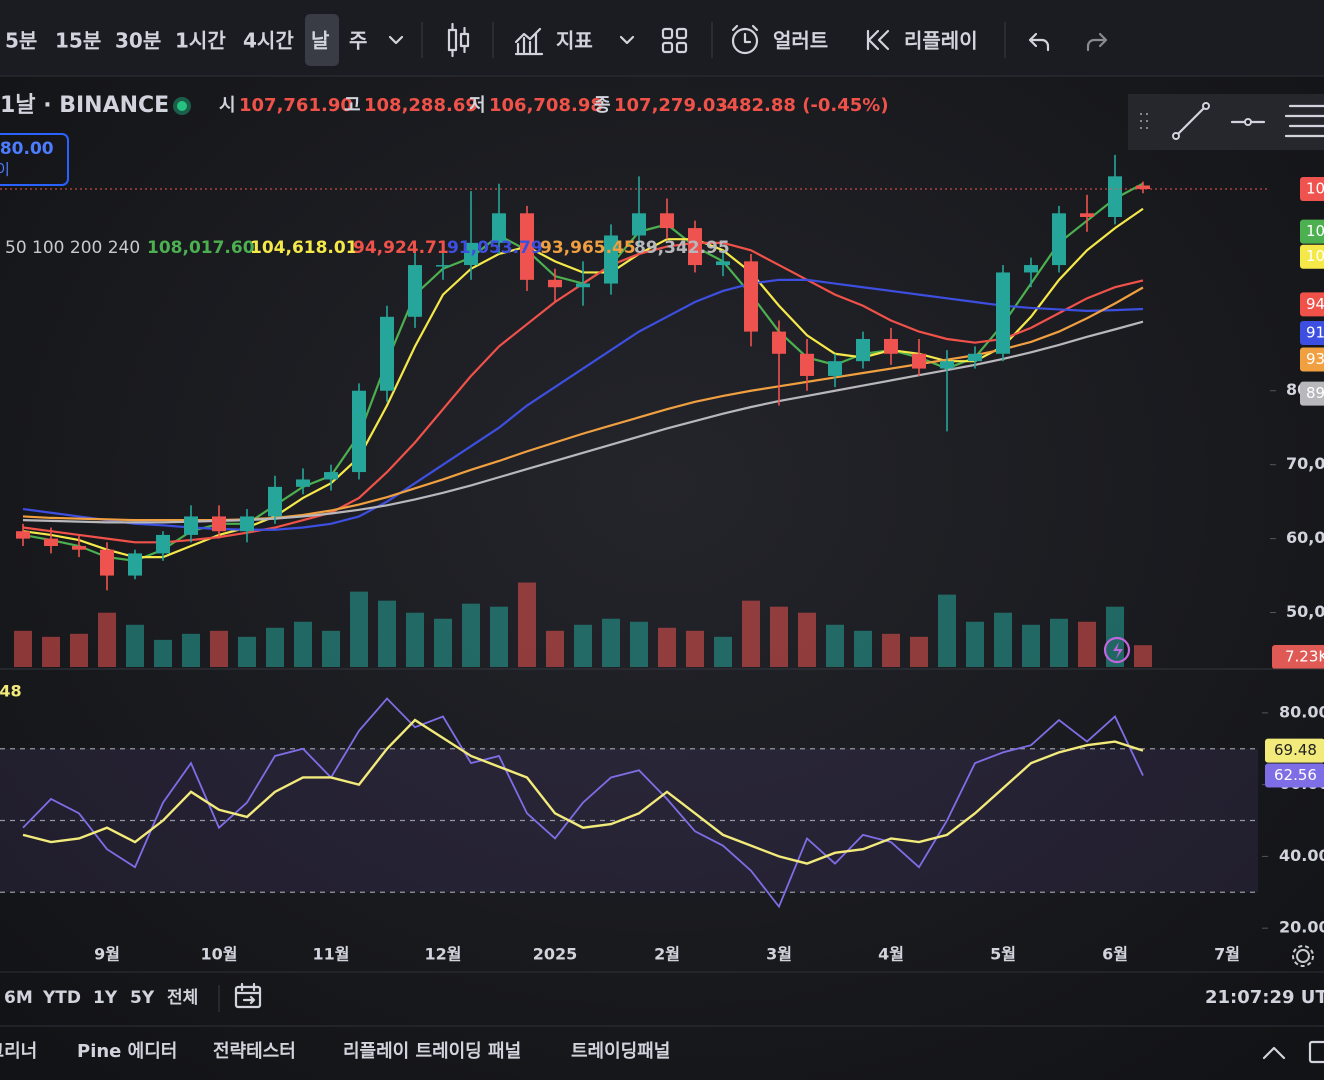 The height and width of the screenshot is (1080, 1324). Describe the element at coordinates (432, 1051) in the screenshot. I see `bottom-tab: 리플레이 트레이딩 패널` at that location.